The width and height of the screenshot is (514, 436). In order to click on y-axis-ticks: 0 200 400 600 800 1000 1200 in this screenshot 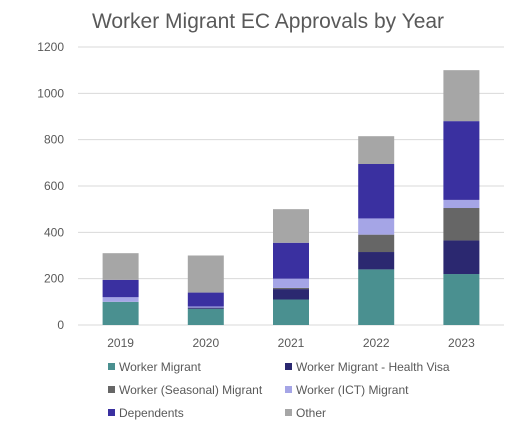, I will do `click(50, 186)`.